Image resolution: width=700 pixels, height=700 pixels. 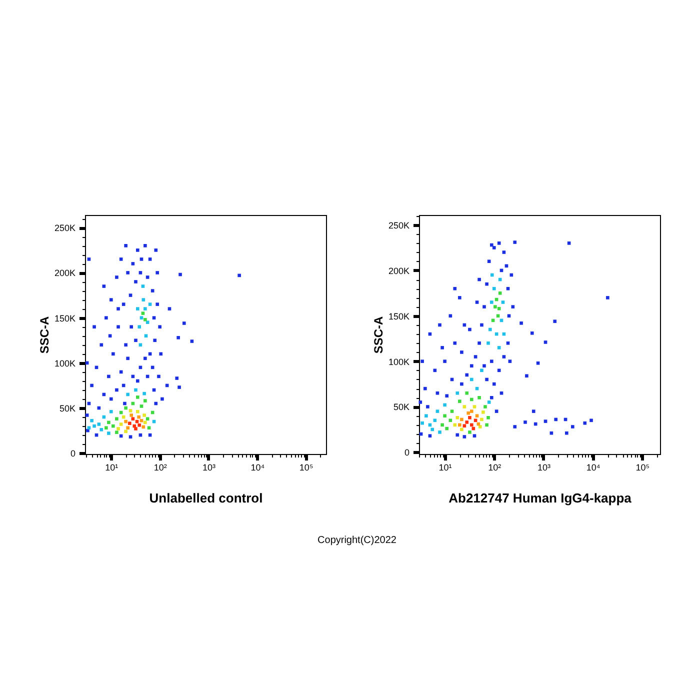 What do you see at coordinates (540, 498) in the screenshot?
I see `x-axis-title: Ab212747 Human IgG4-kappa` at bounding box center [540, 498].